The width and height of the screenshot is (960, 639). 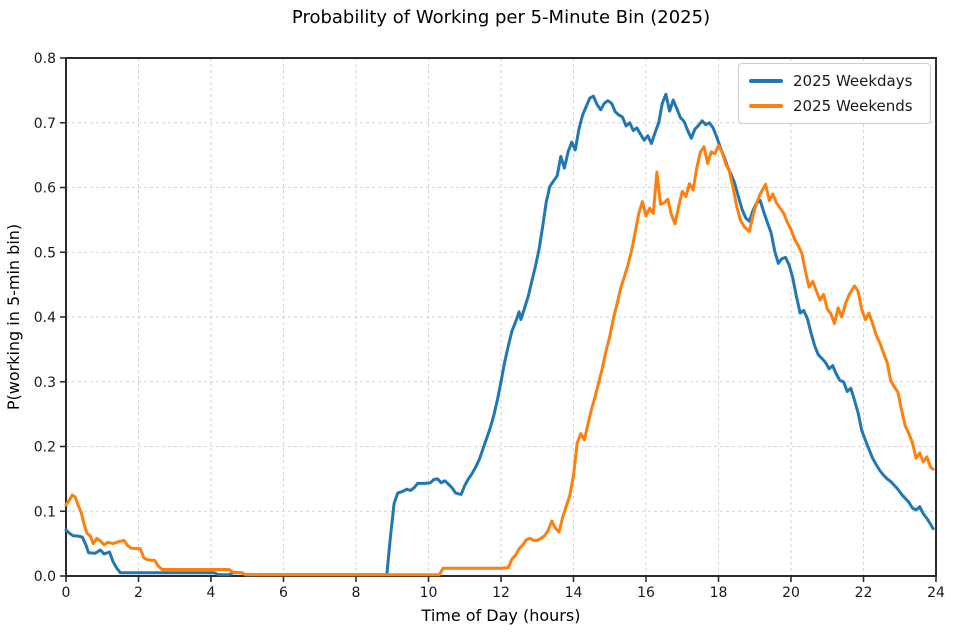 What do you see at coordinates (646, 593) in the screenshot?
I see `x-tick-label: 16` at bounding box center [646, 593].